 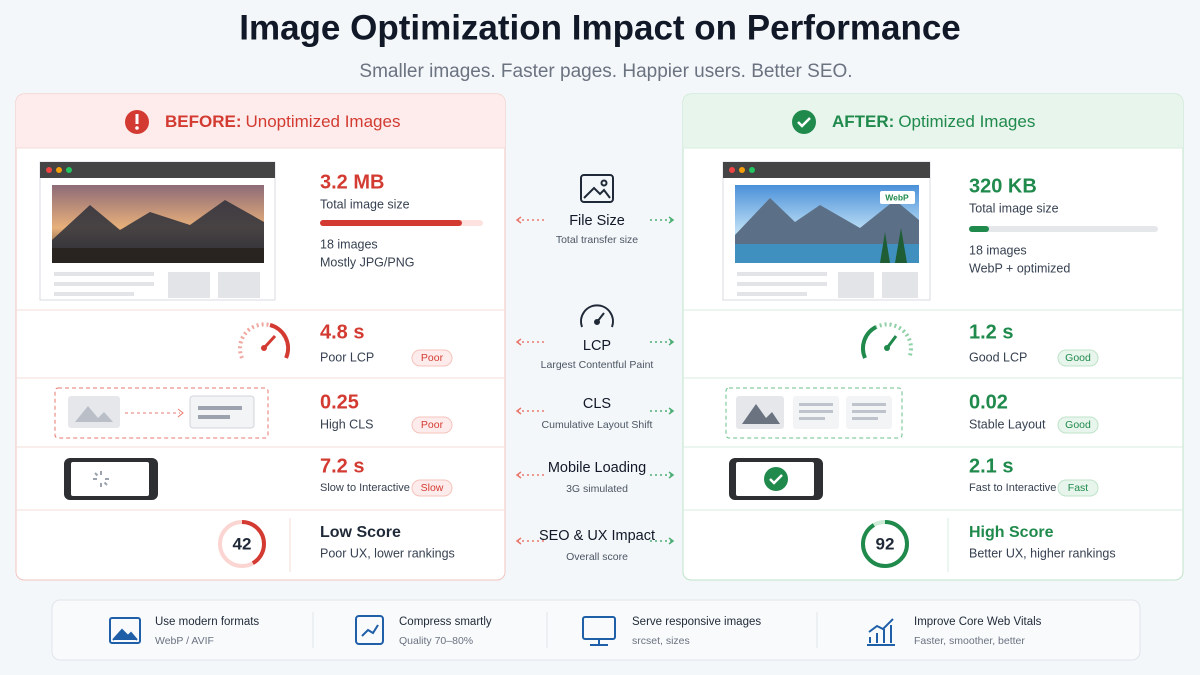 I want to click on file-size-detail: Mostly JPG/PNG, so click(x=367, y=262).